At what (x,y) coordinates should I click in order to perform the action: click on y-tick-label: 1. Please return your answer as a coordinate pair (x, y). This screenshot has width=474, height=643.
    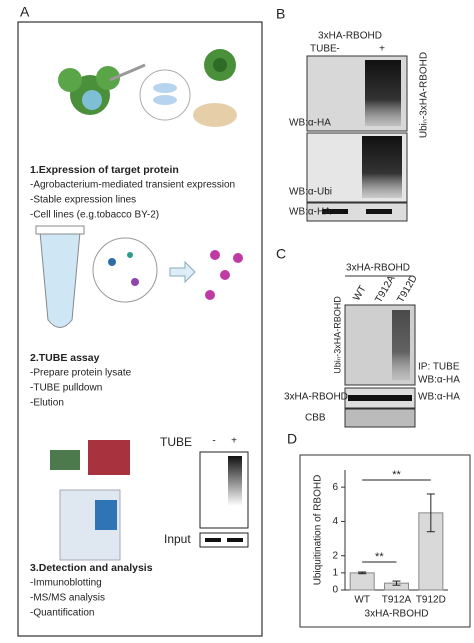
    Looking at the image, I should click on (335, 572).